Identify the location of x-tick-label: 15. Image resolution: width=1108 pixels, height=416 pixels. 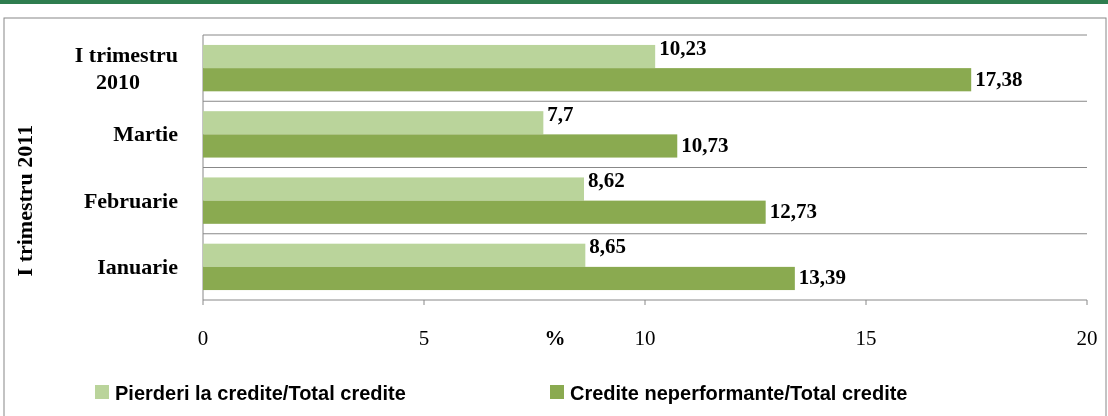
(866, 338).